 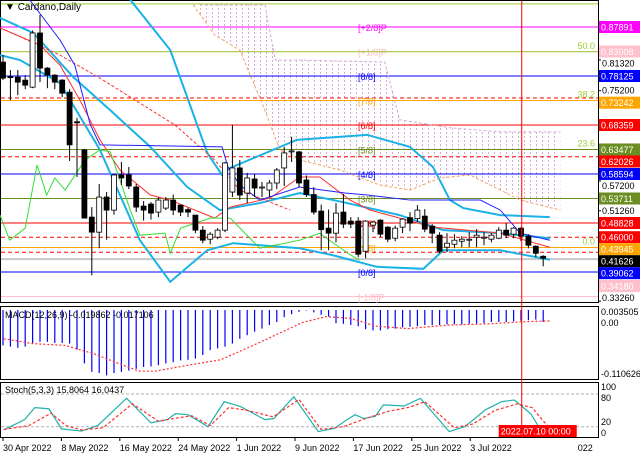 I want to click on price-tick-label: 0.81320, so click(x=618, y=64).